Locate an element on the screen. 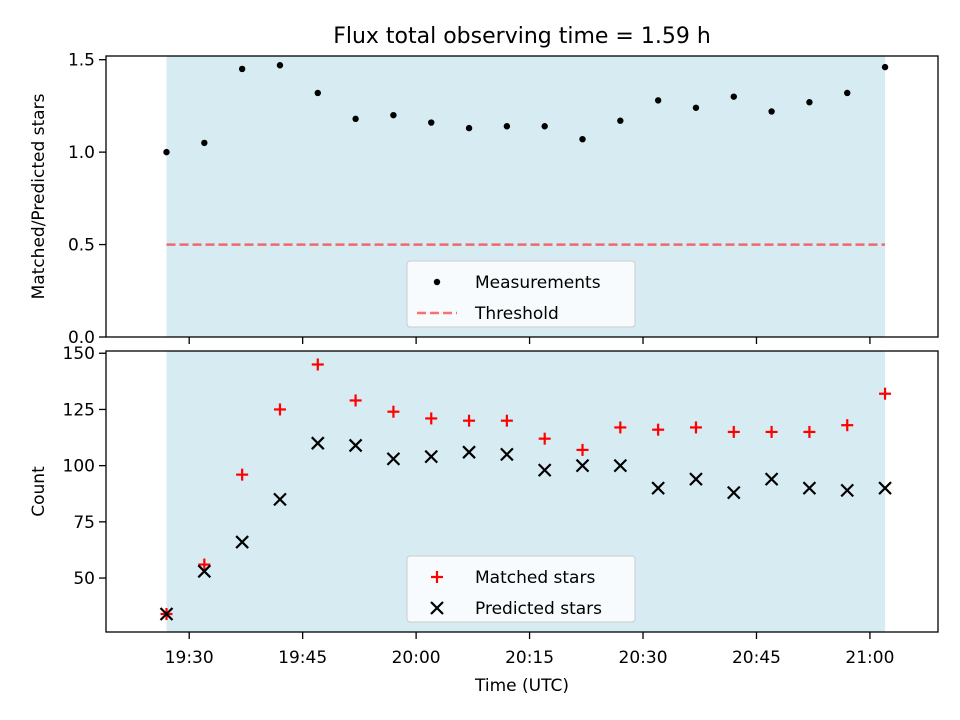 The image size is (960, 720). y-axis-label: Matched/Predicted stars is located at coordinates (39, 196).